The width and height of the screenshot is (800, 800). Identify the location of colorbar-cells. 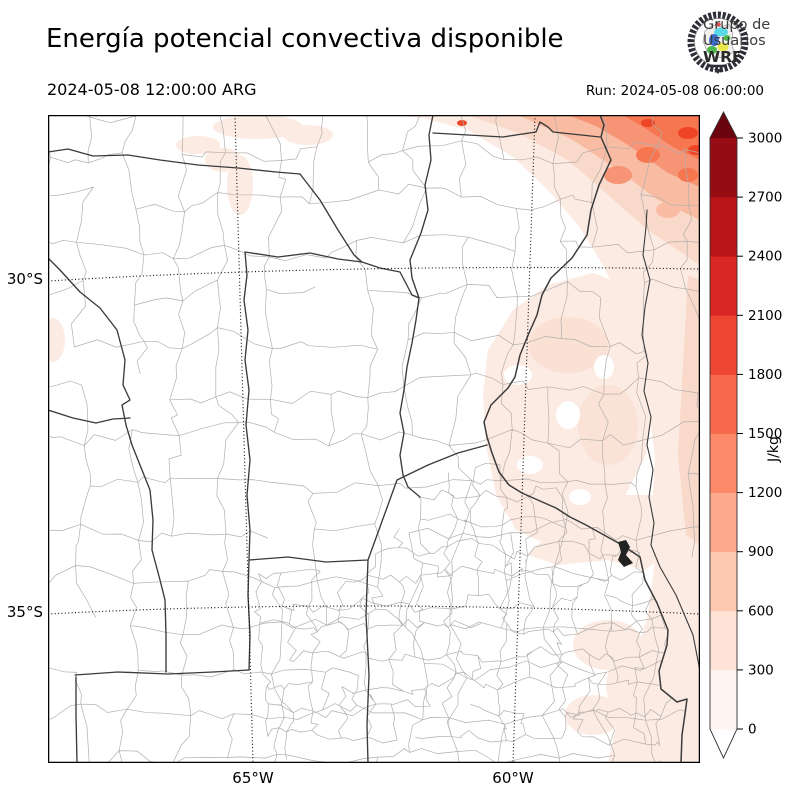
(723, 435).